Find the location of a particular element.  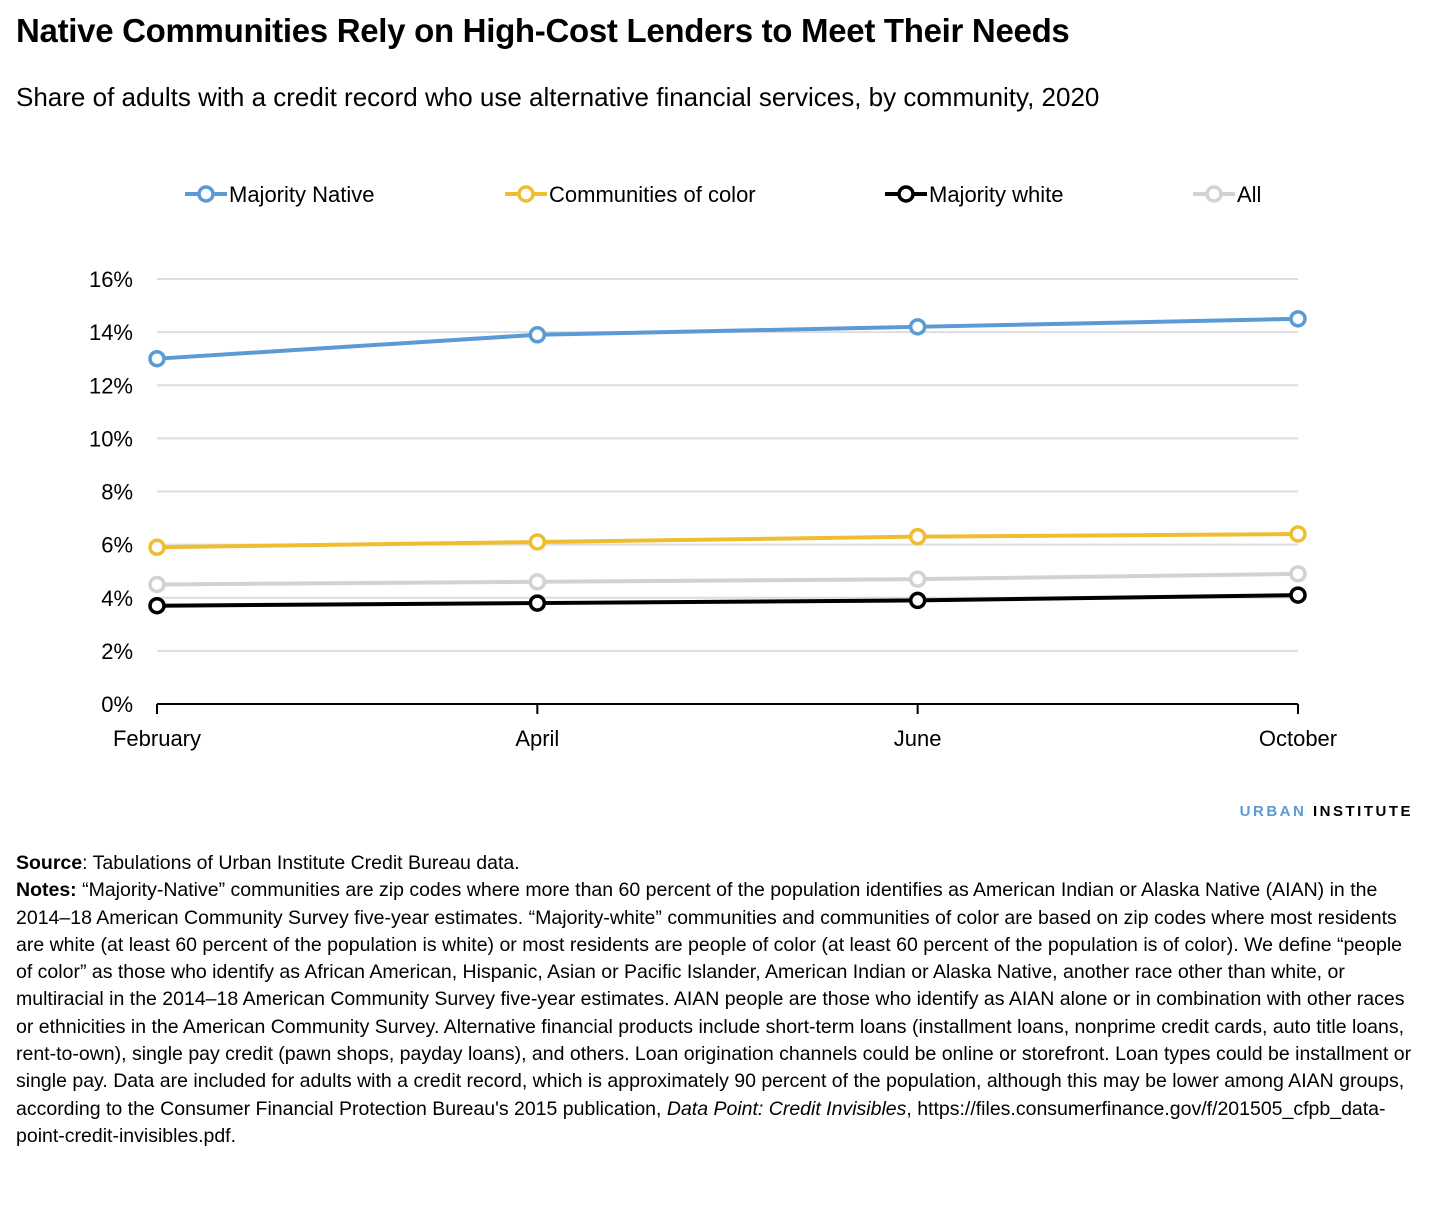

legend-label: All is located at coordinates (1249, 194).